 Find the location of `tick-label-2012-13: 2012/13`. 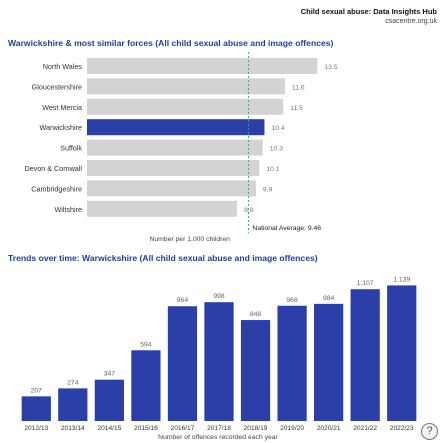

tick-label-2012-13: 2012/13 is located at coordinates (36, 428).